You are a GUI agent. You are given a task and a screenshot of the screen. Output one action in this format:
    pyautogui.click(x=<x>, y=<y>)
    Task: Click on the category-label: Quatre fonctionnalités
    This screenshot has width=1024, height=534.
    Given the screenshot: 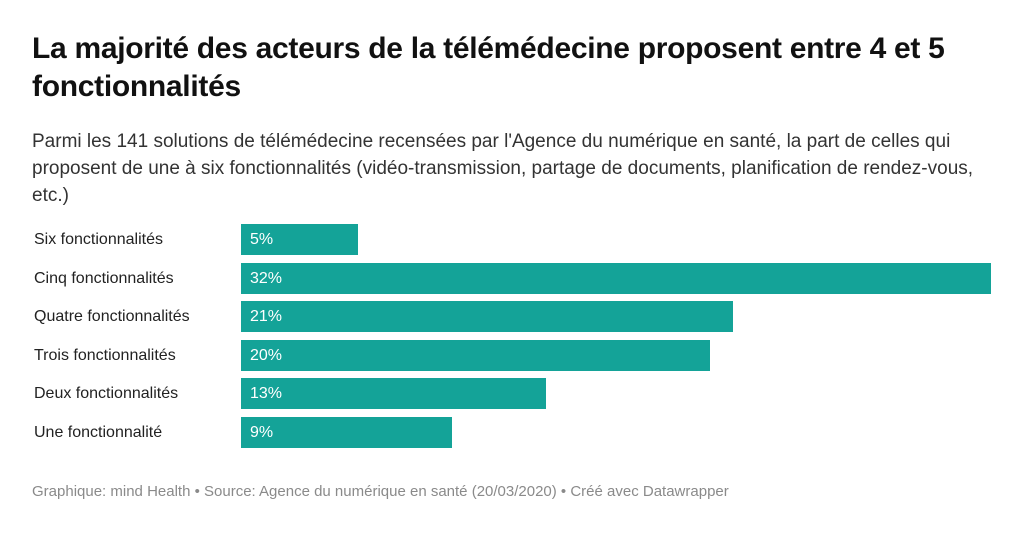 What is the action you would take?
    pyautogui.click(x=112, y=317)
    